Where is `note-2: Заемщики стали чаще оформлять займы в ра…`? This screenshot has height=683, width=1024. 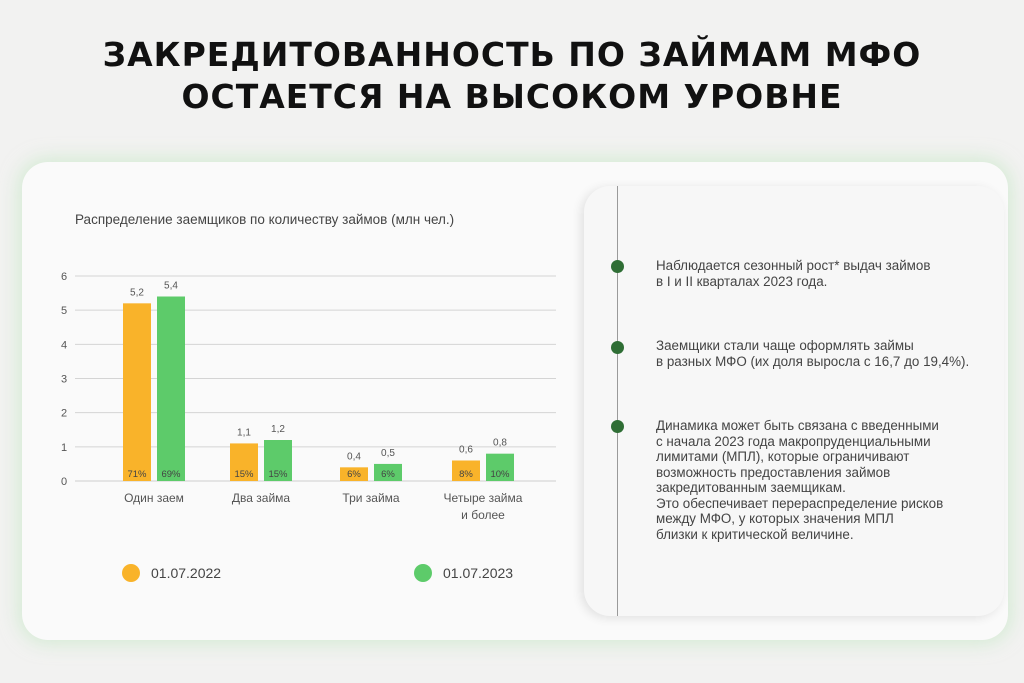
note-2: Заемщики стали чаще оформлять займы в ра… is located at coordinates (828, 353).